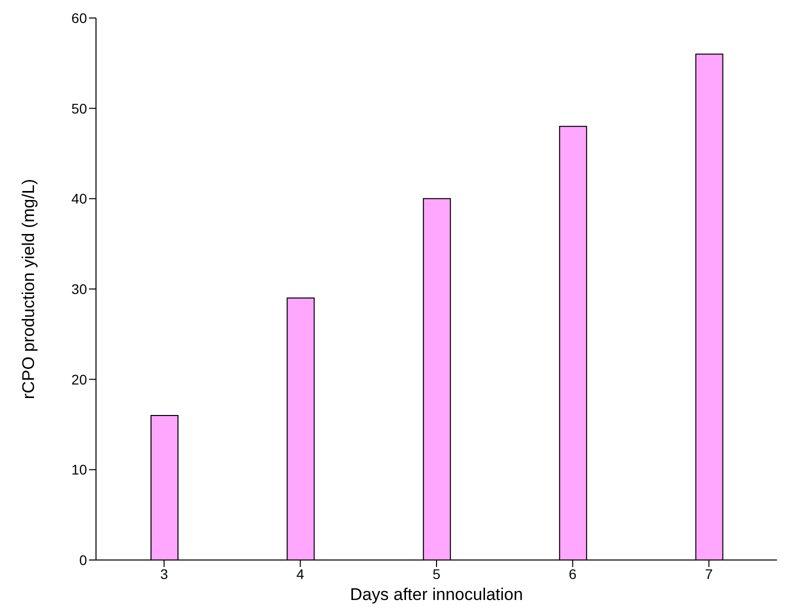  I want to click on y-tick-label: 20, so click(79, 379).